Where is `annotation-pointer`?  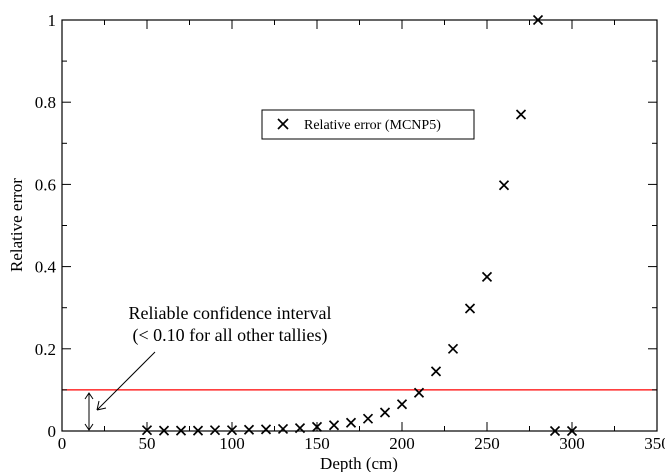
annotation-pointer is located at coordinates (126, 381).